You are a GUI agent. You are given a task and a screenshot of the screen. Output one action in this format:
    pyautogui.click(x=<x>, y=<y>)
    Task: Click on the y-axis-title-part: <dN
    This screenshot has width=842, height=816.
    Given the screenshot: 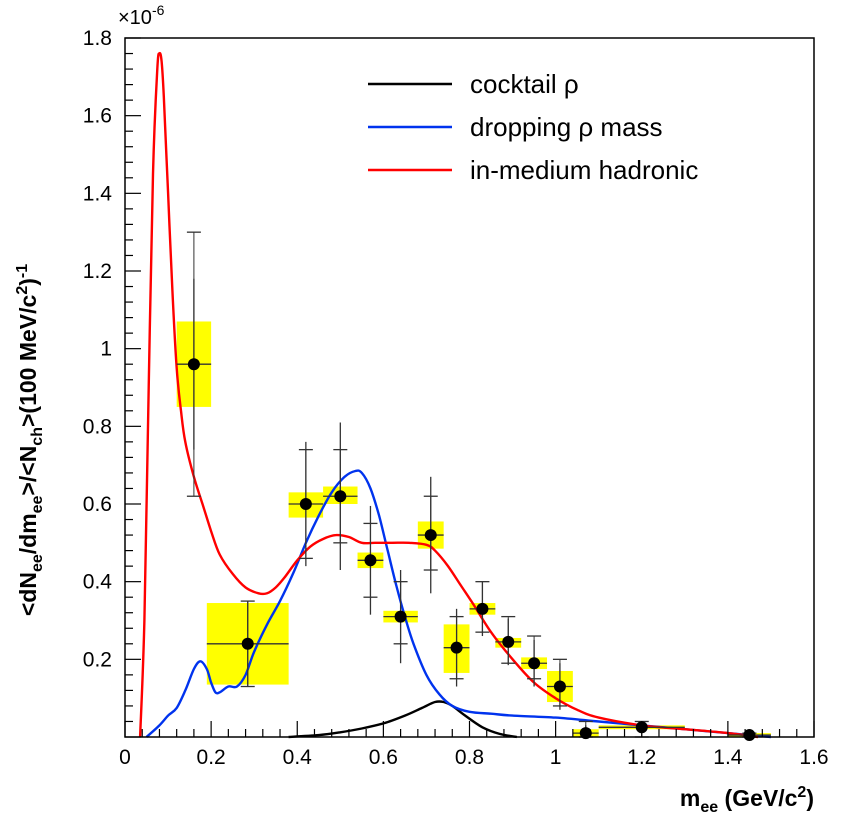 What is the action you would take?
    pyautogui.click(x=28, y=594)
    